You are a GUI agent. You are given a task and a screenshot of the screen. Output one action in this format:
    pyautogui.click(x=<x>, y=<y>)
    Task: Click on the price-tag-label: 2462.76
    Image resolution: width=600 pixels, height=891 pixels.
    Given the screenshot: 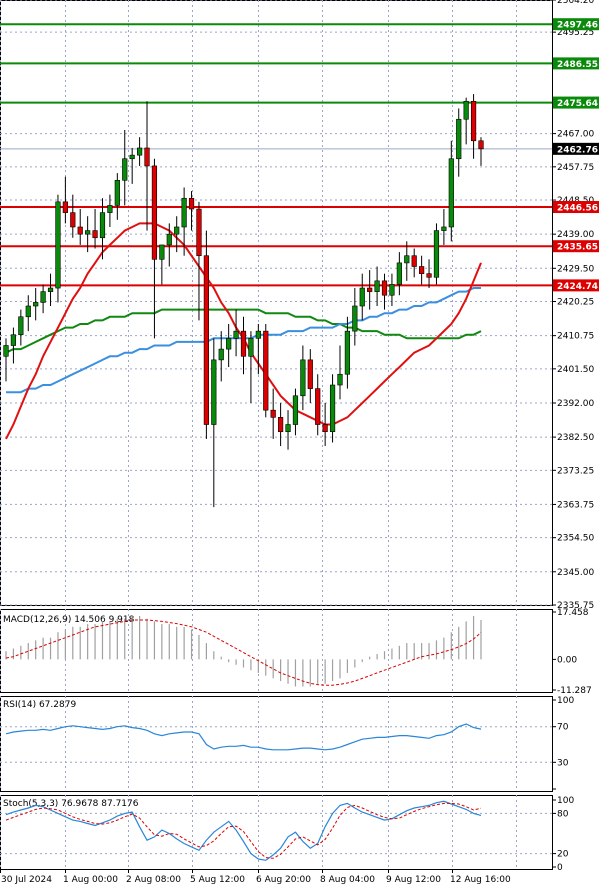 What is the action you would take?
    pyautogui.click(x=577, y=150)
    